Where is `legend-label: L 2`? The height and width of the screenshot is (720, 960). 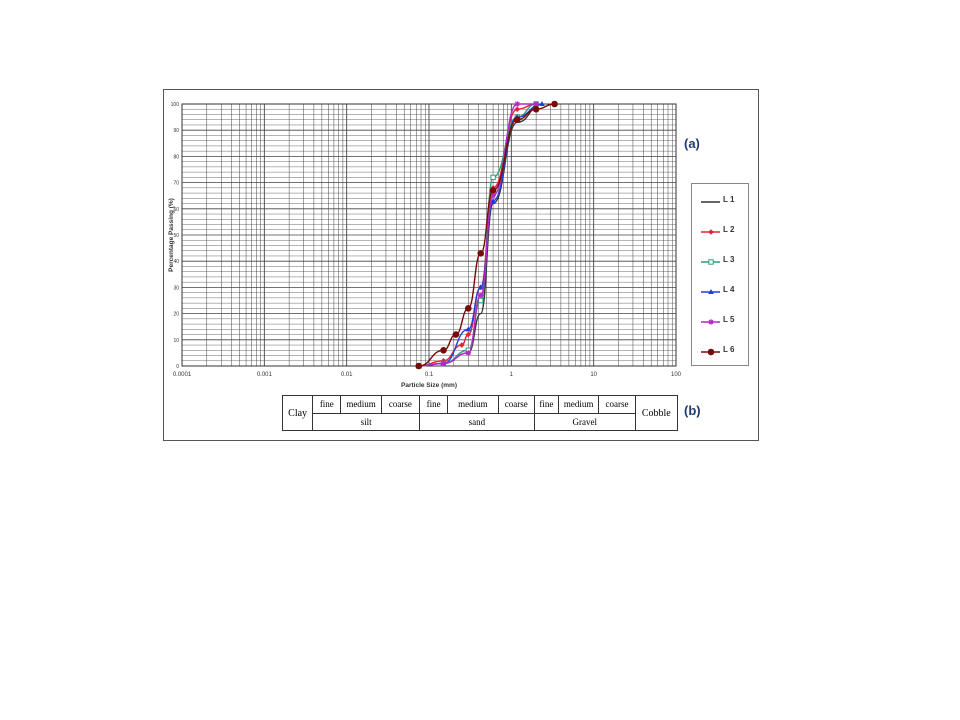 legend-label: L 2 is located at coordinates (729, 229).